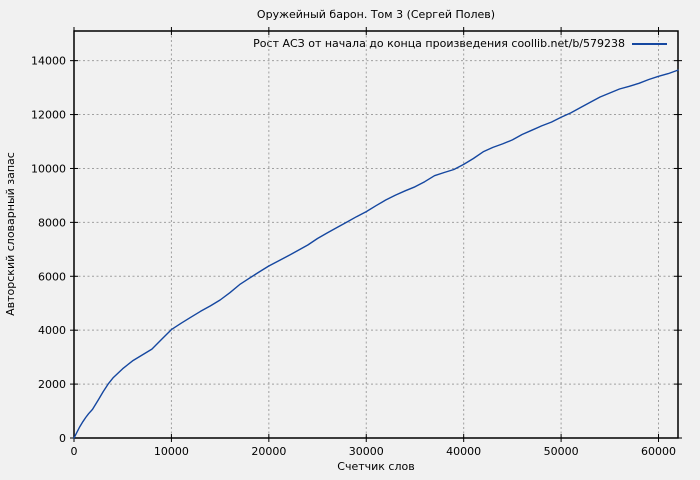 This screenshot has height=480, width=700. Describe the element at coordinates (52, 276) in the screenshot. I see `y-tick-label: 6000` at that location.